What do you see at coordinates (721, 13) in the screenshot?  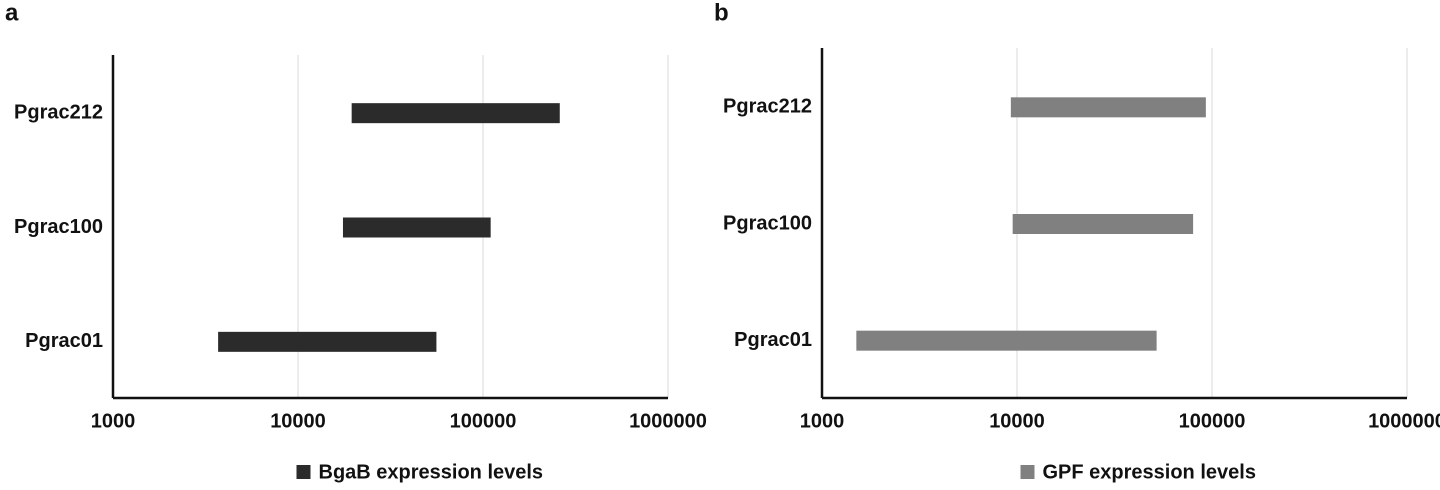 I see `panel-label: b` at bounding box center [721, 13].